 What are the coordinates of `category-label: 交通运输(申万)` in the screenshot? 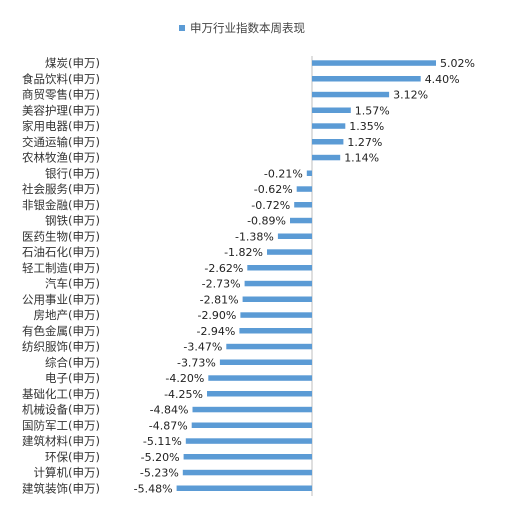 It's located at (61, 142).